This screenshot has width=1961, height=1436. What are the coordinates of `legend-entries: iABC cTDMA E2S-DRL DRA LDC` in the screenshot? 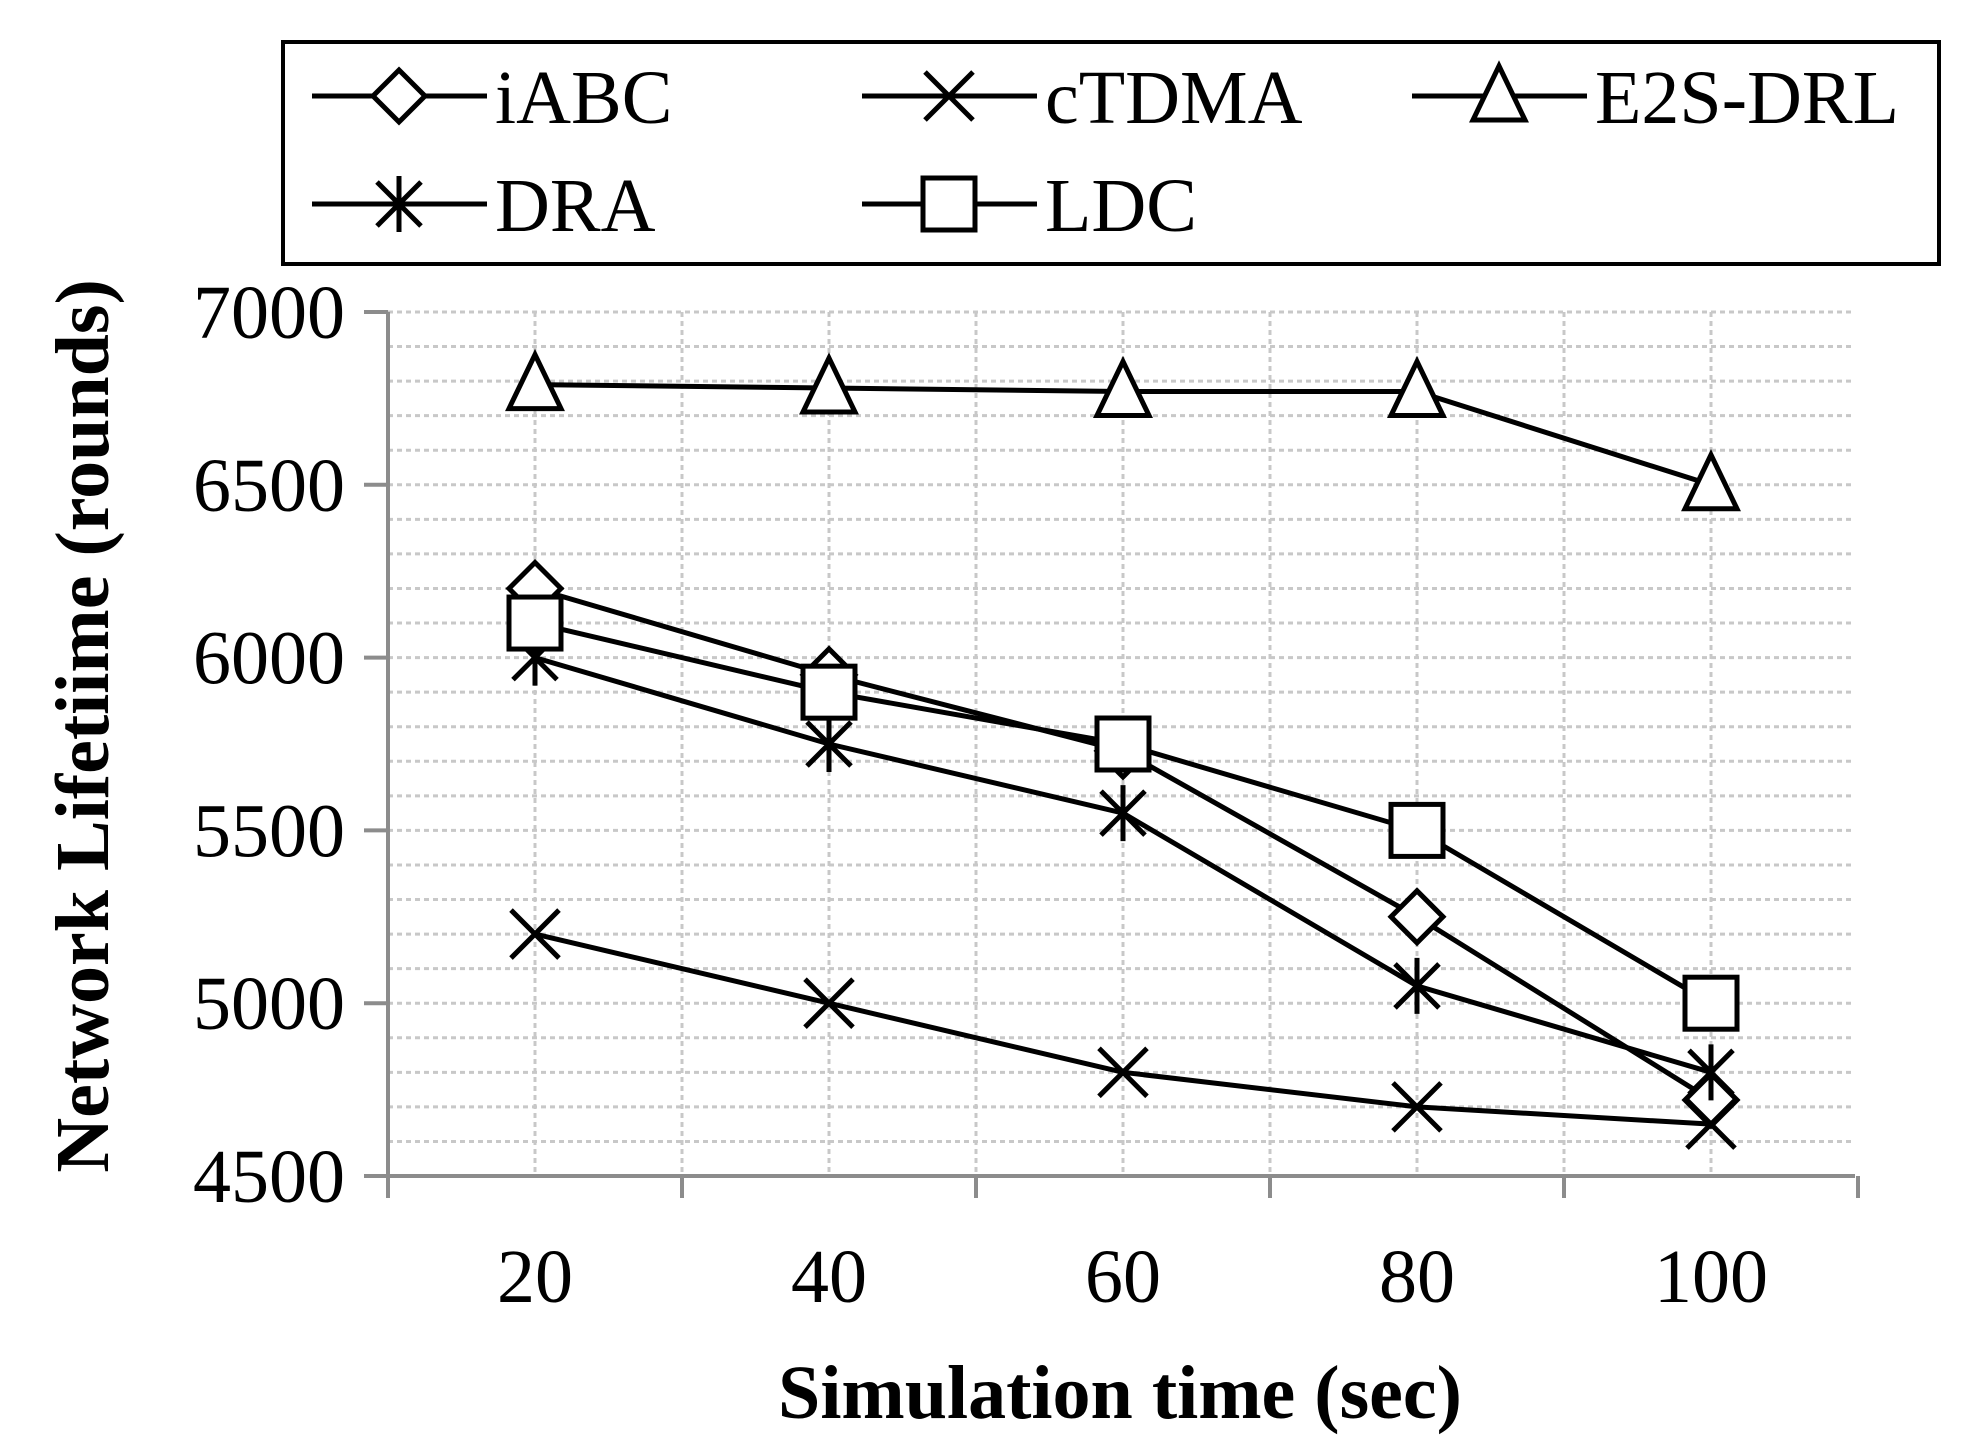 It's located at (1105, 152).